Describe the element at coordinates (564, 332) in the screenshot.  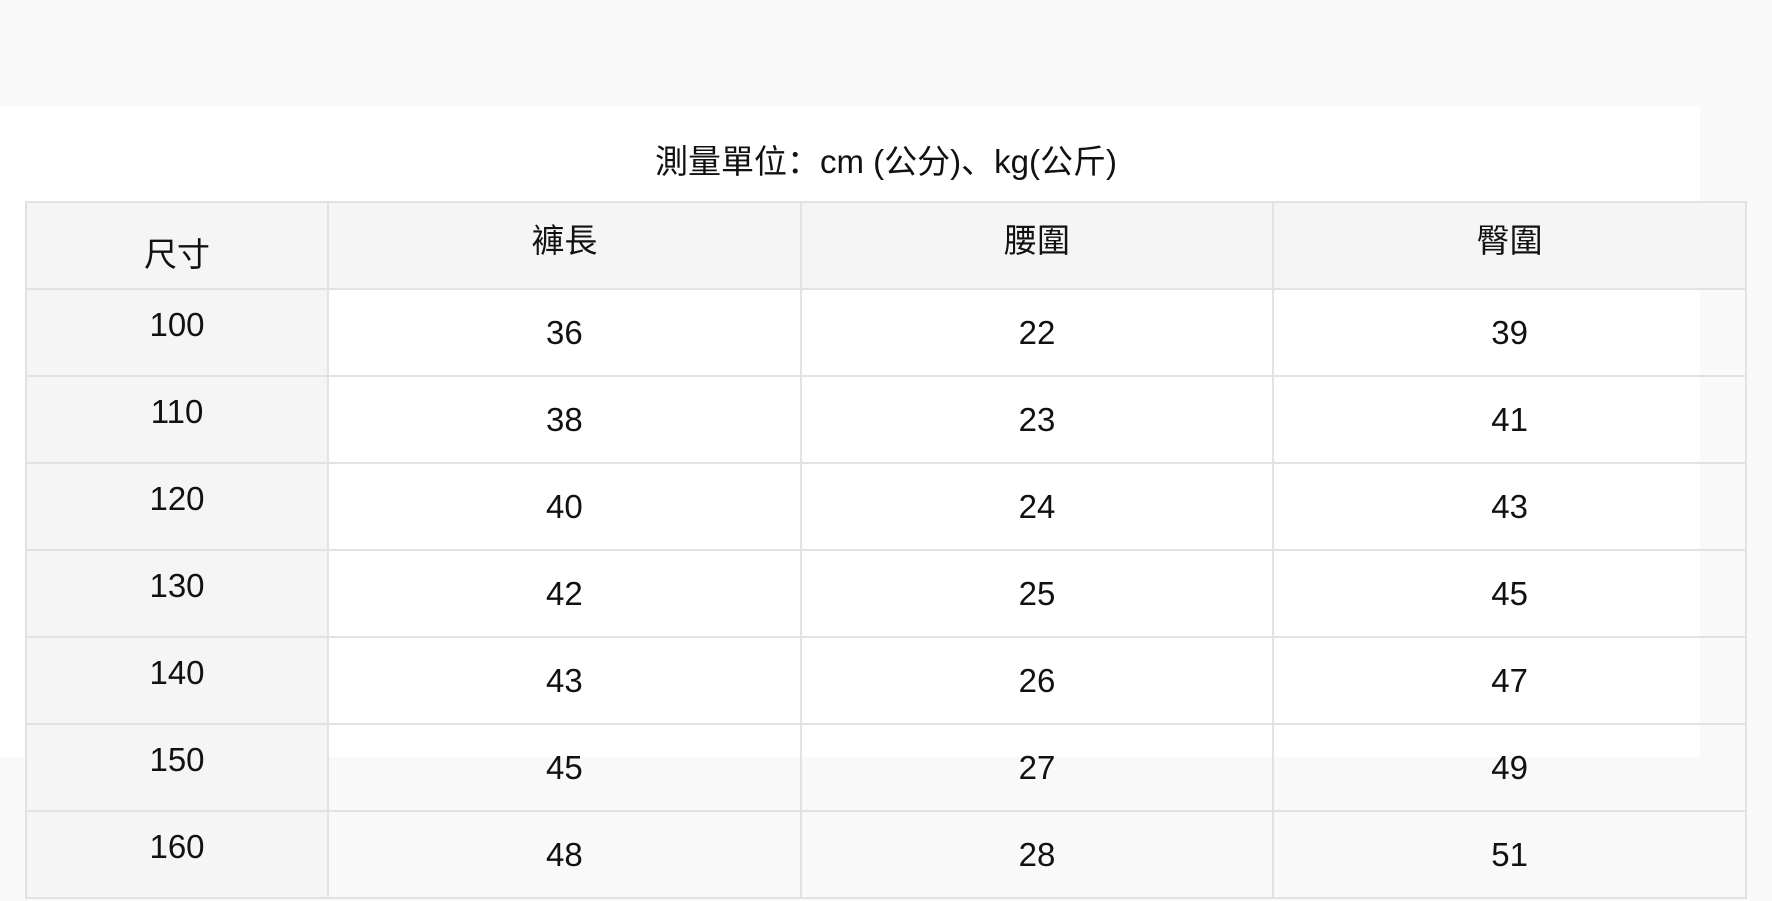
I see `cell-pants-length: 36` at that location.